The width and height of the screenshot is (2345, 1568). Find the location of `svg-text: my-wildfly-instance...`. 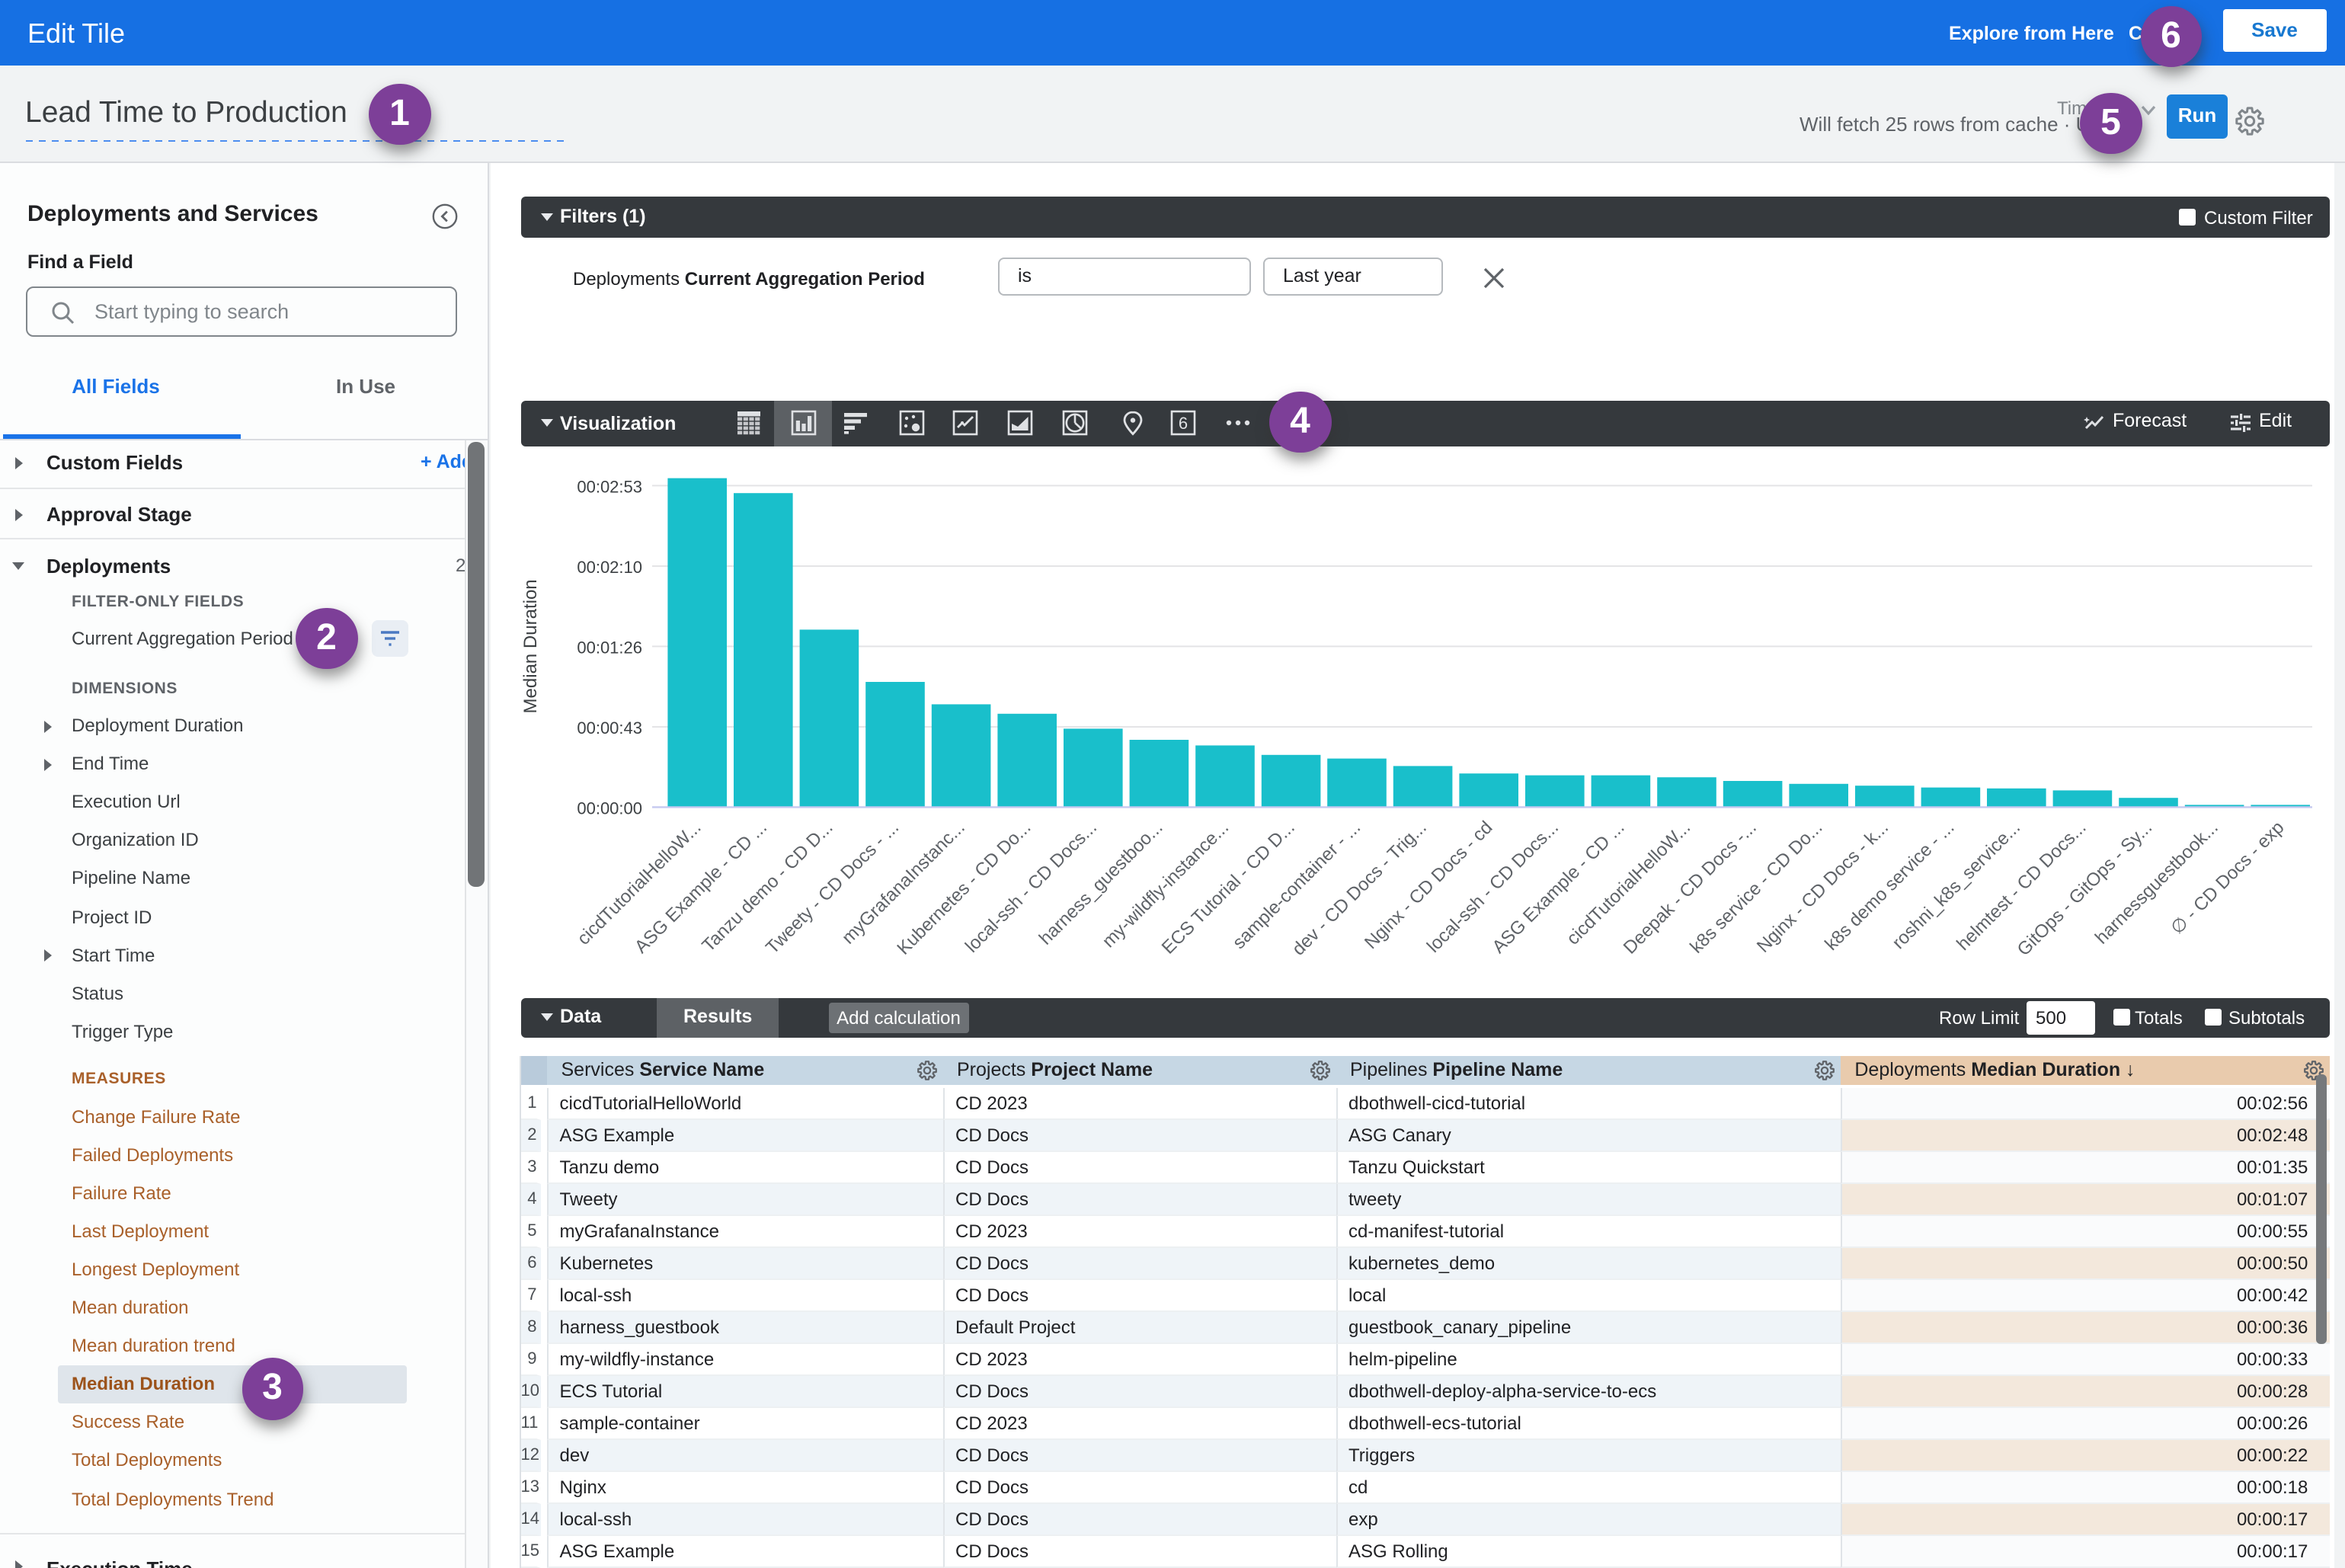

svg-text: my-wildfly-instance... is located at coordinates (1166, 884).